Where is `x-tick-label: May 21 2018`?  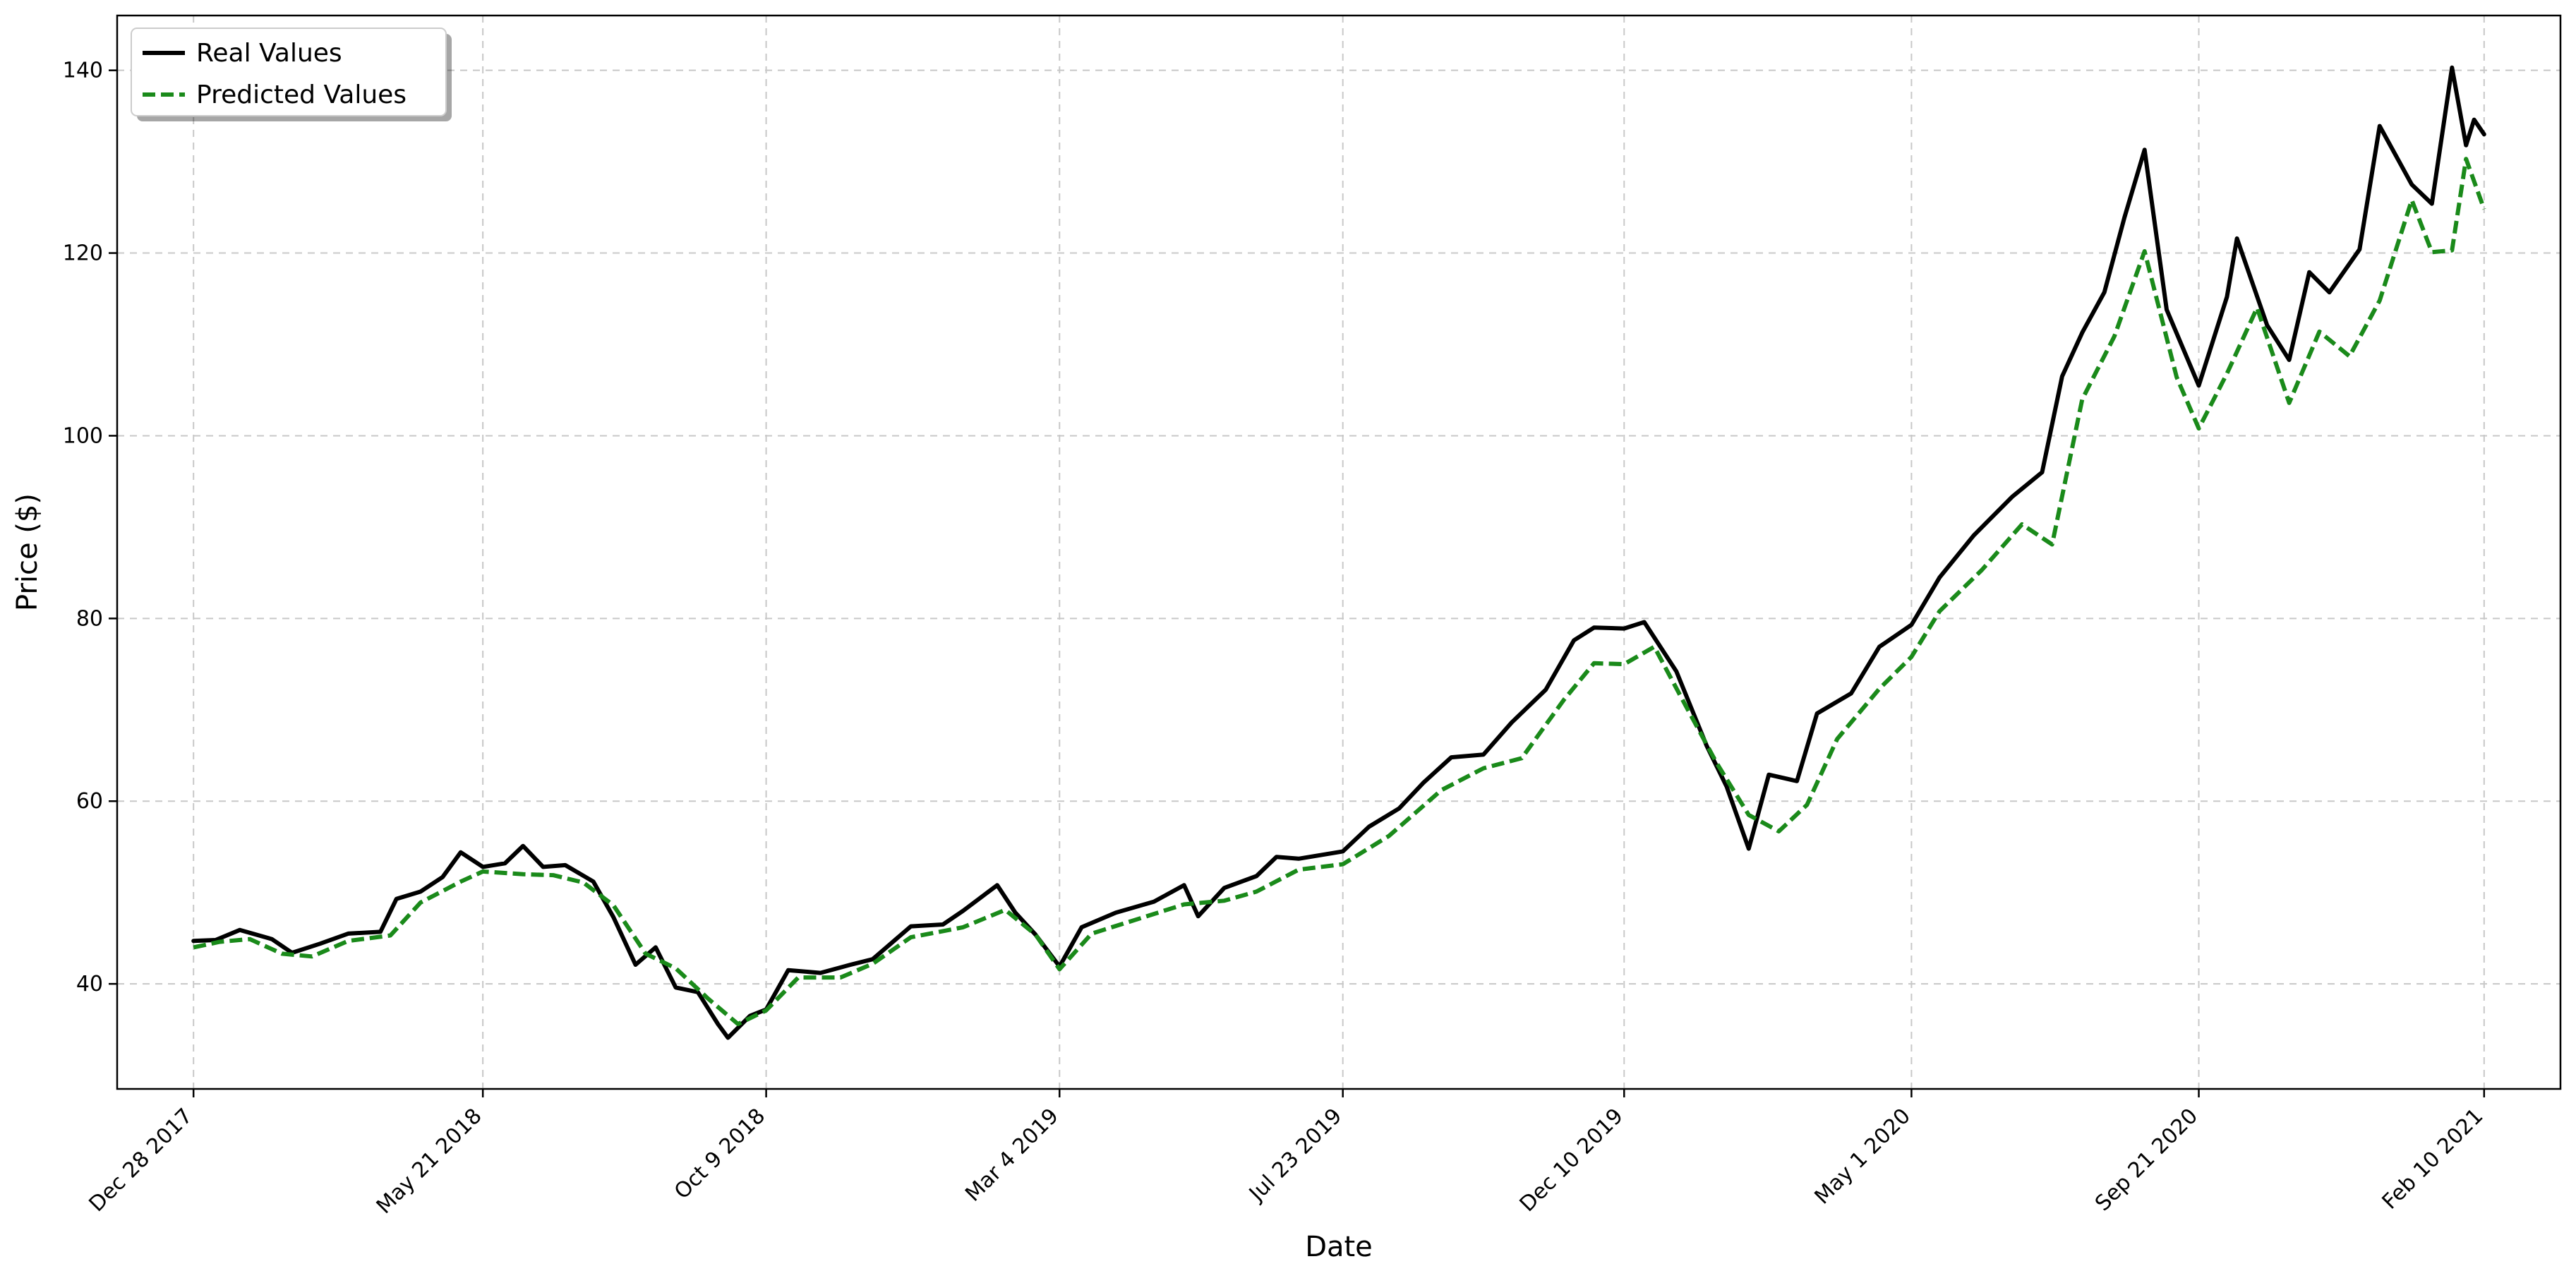
x-tick-label: May 21 2018 is located at coordinates (429, 1161).